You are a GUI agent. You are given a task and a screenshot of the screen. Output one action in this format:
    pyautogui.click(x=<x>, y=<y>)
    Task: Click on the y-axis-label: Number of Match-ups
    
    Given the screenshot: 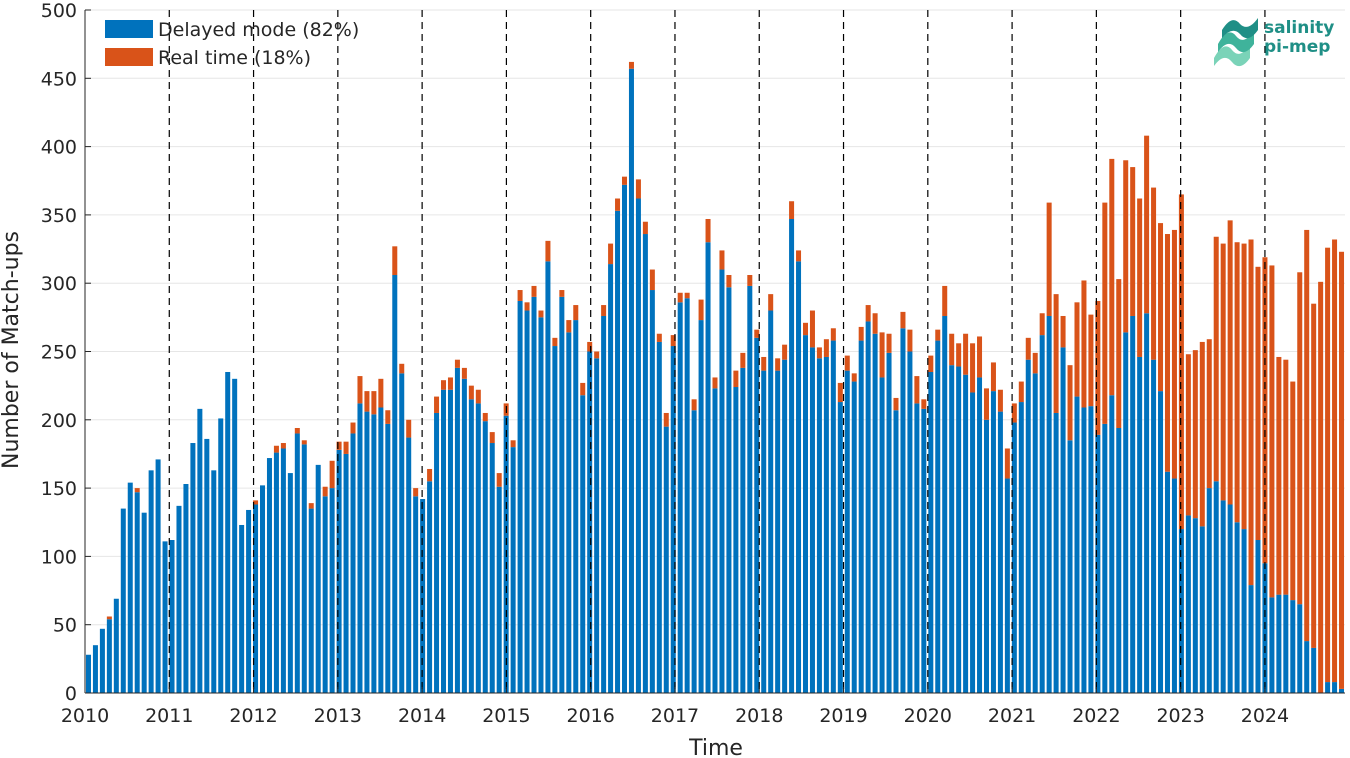 What is the action you would take?
    pyautogui.click(x=12, y=350)
    